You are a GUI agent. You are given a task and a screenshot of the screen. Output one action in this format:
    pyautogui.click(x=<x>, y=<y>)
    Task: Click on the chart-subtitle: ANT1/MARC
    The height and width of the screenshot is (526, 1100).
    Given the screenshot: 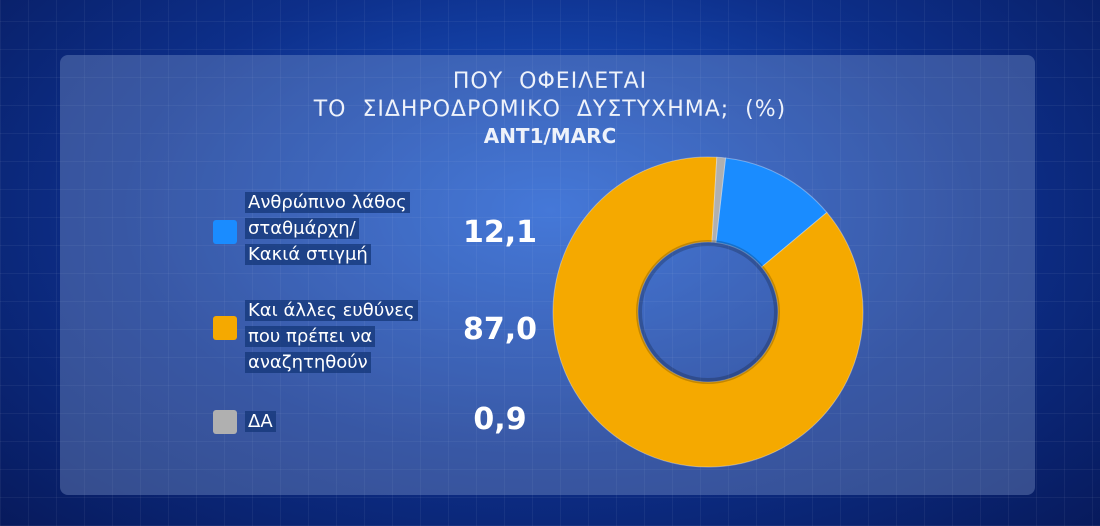 What is the action you would take?
    pyautogui.click(x=550, y=136)
    